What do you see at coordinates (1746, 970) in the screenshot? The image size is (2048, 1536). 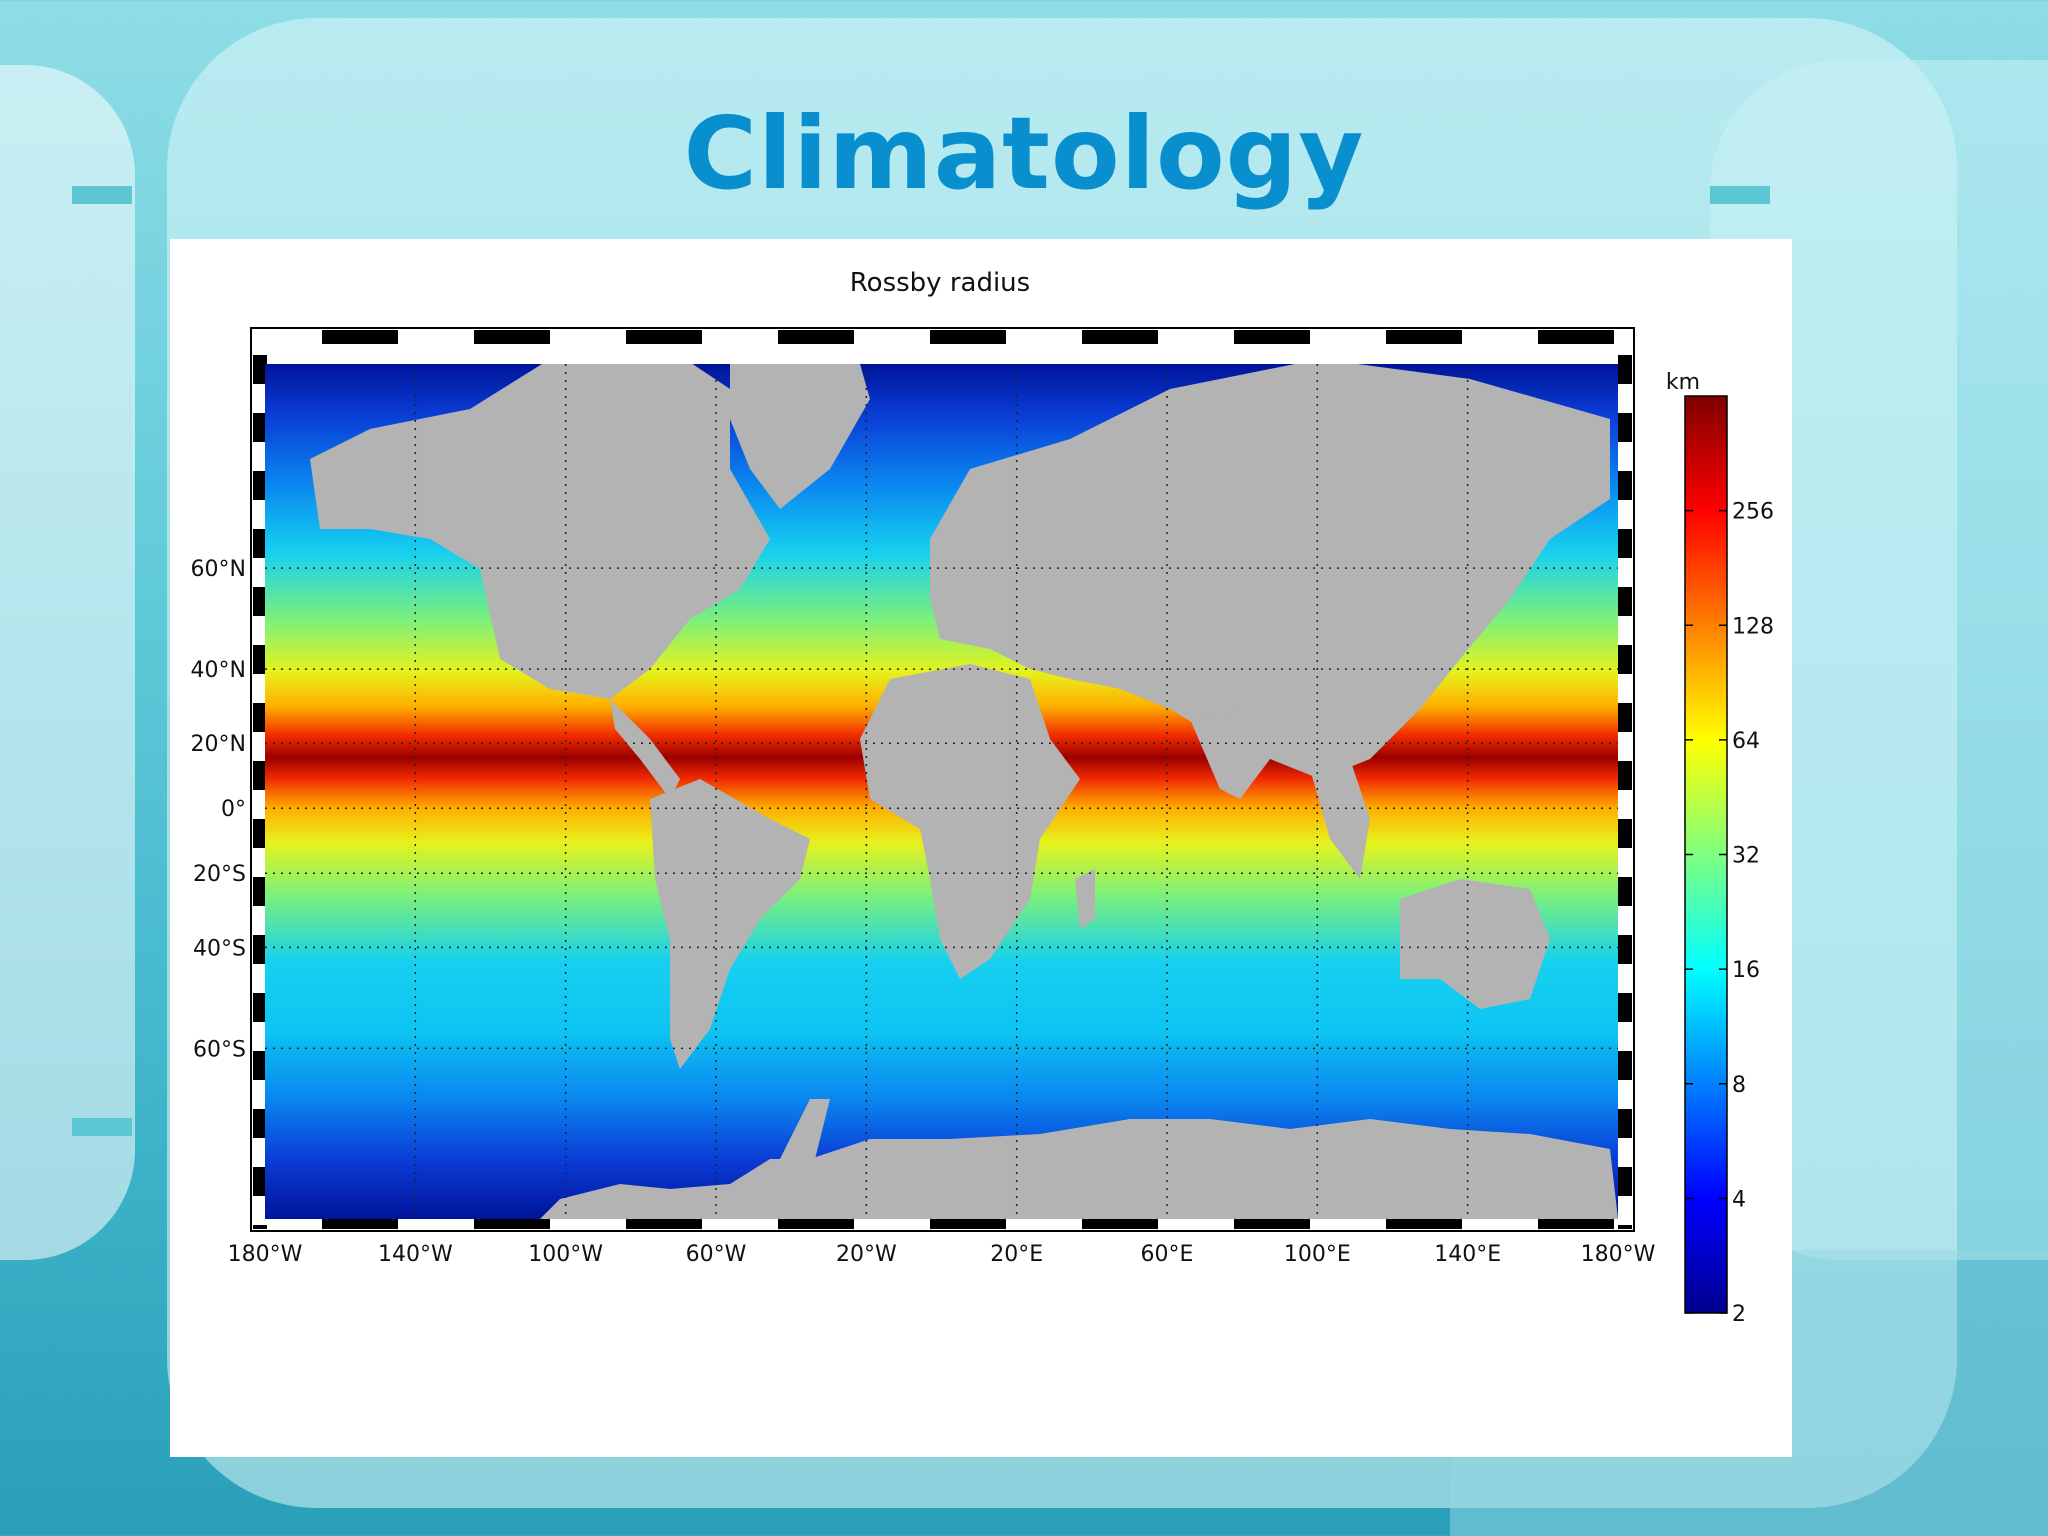 I see `colorbar-tick-label: 16` at bounding box center [1746, 970].